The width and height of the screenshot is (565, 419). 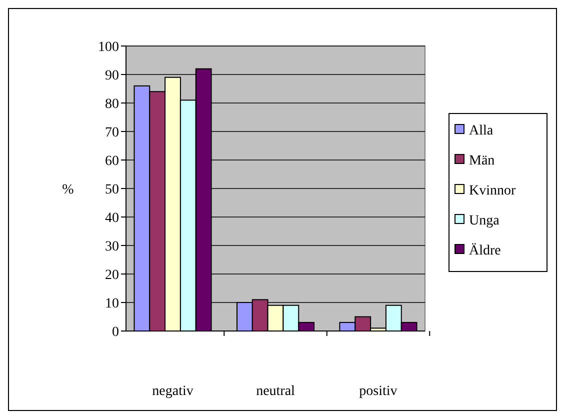 What do you see at coordinates (484, 220) in the screenshot?
I see `legend-label: Unga` at bounding box center [484, 220].